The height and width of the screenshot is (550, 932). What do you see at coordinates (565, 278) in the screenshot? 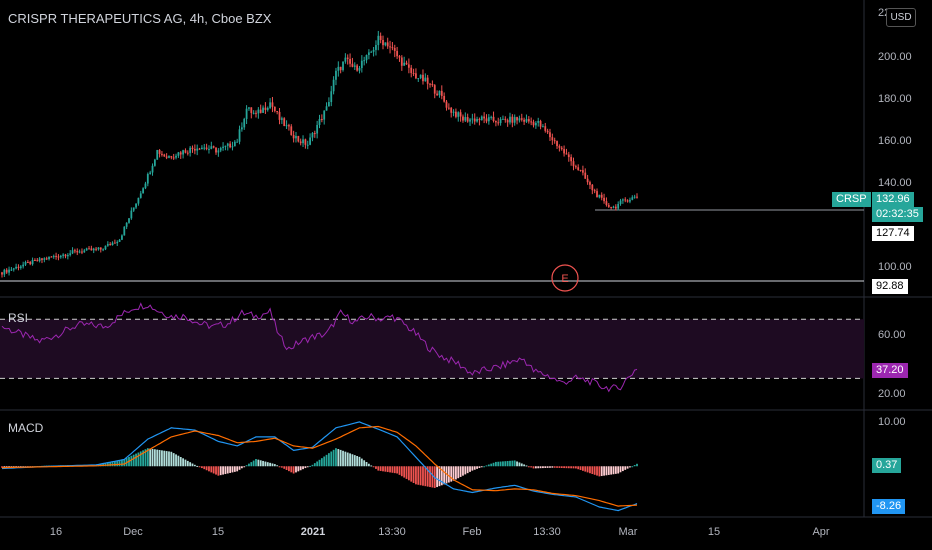
I see `earnings-marker` at bounding box center [565, 278].